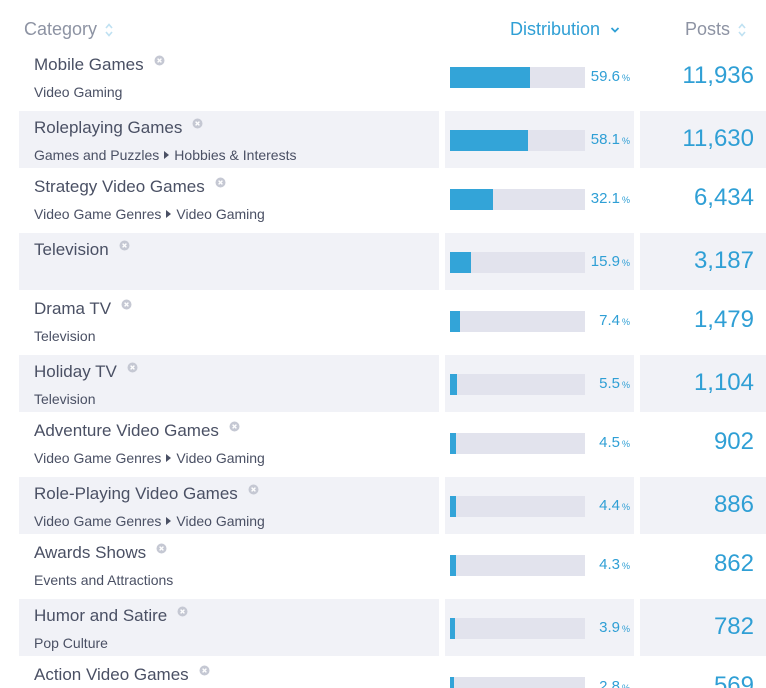  I want to click on path-segment: Hobbies & Interests, so click(235, 155).